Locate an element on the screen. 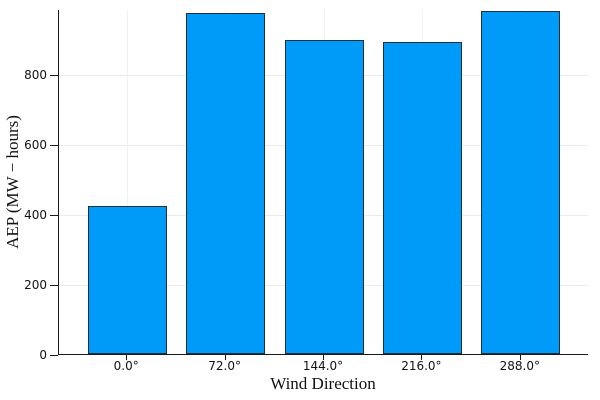  bar-0.0° is located at coordinates (127, 280).